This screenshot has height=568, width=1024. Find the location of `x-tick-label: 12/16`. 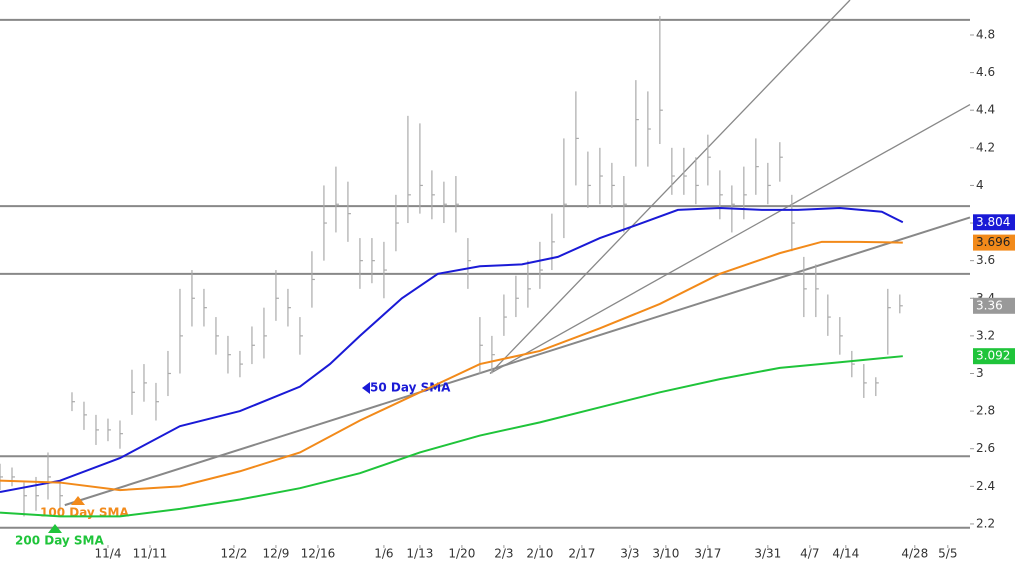

x-tick-label: 12/16 is located at coordinates (318, 554).